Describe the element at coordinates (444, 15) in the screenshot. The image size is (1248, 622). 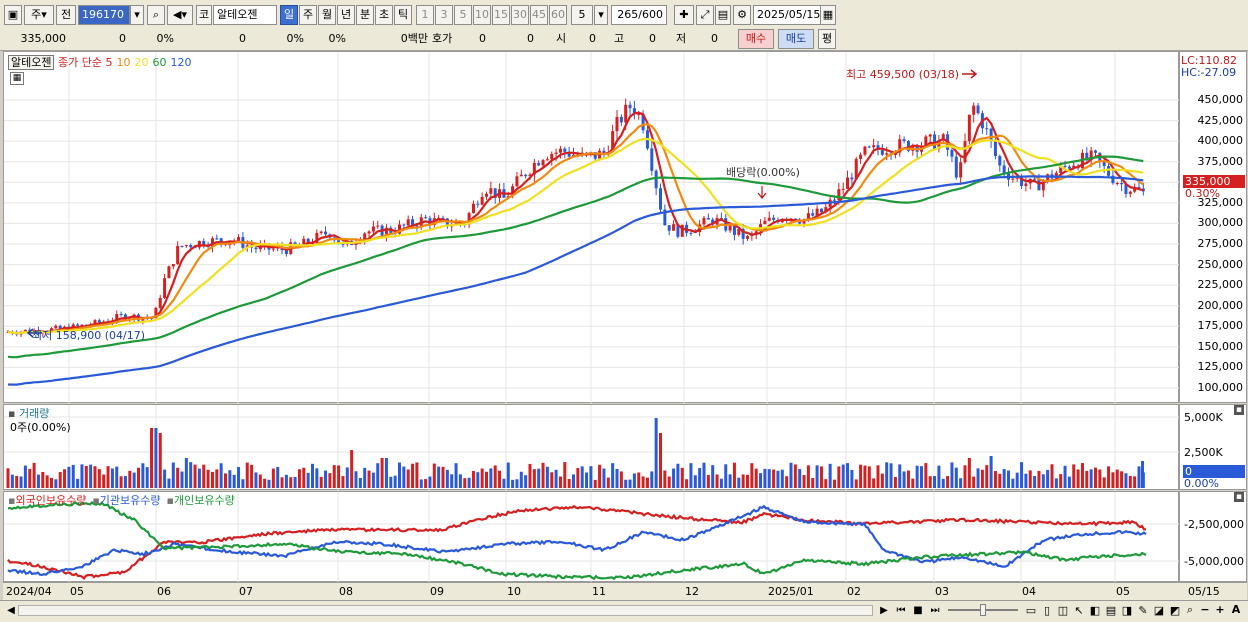
I see `interval-button: 3` at that location.